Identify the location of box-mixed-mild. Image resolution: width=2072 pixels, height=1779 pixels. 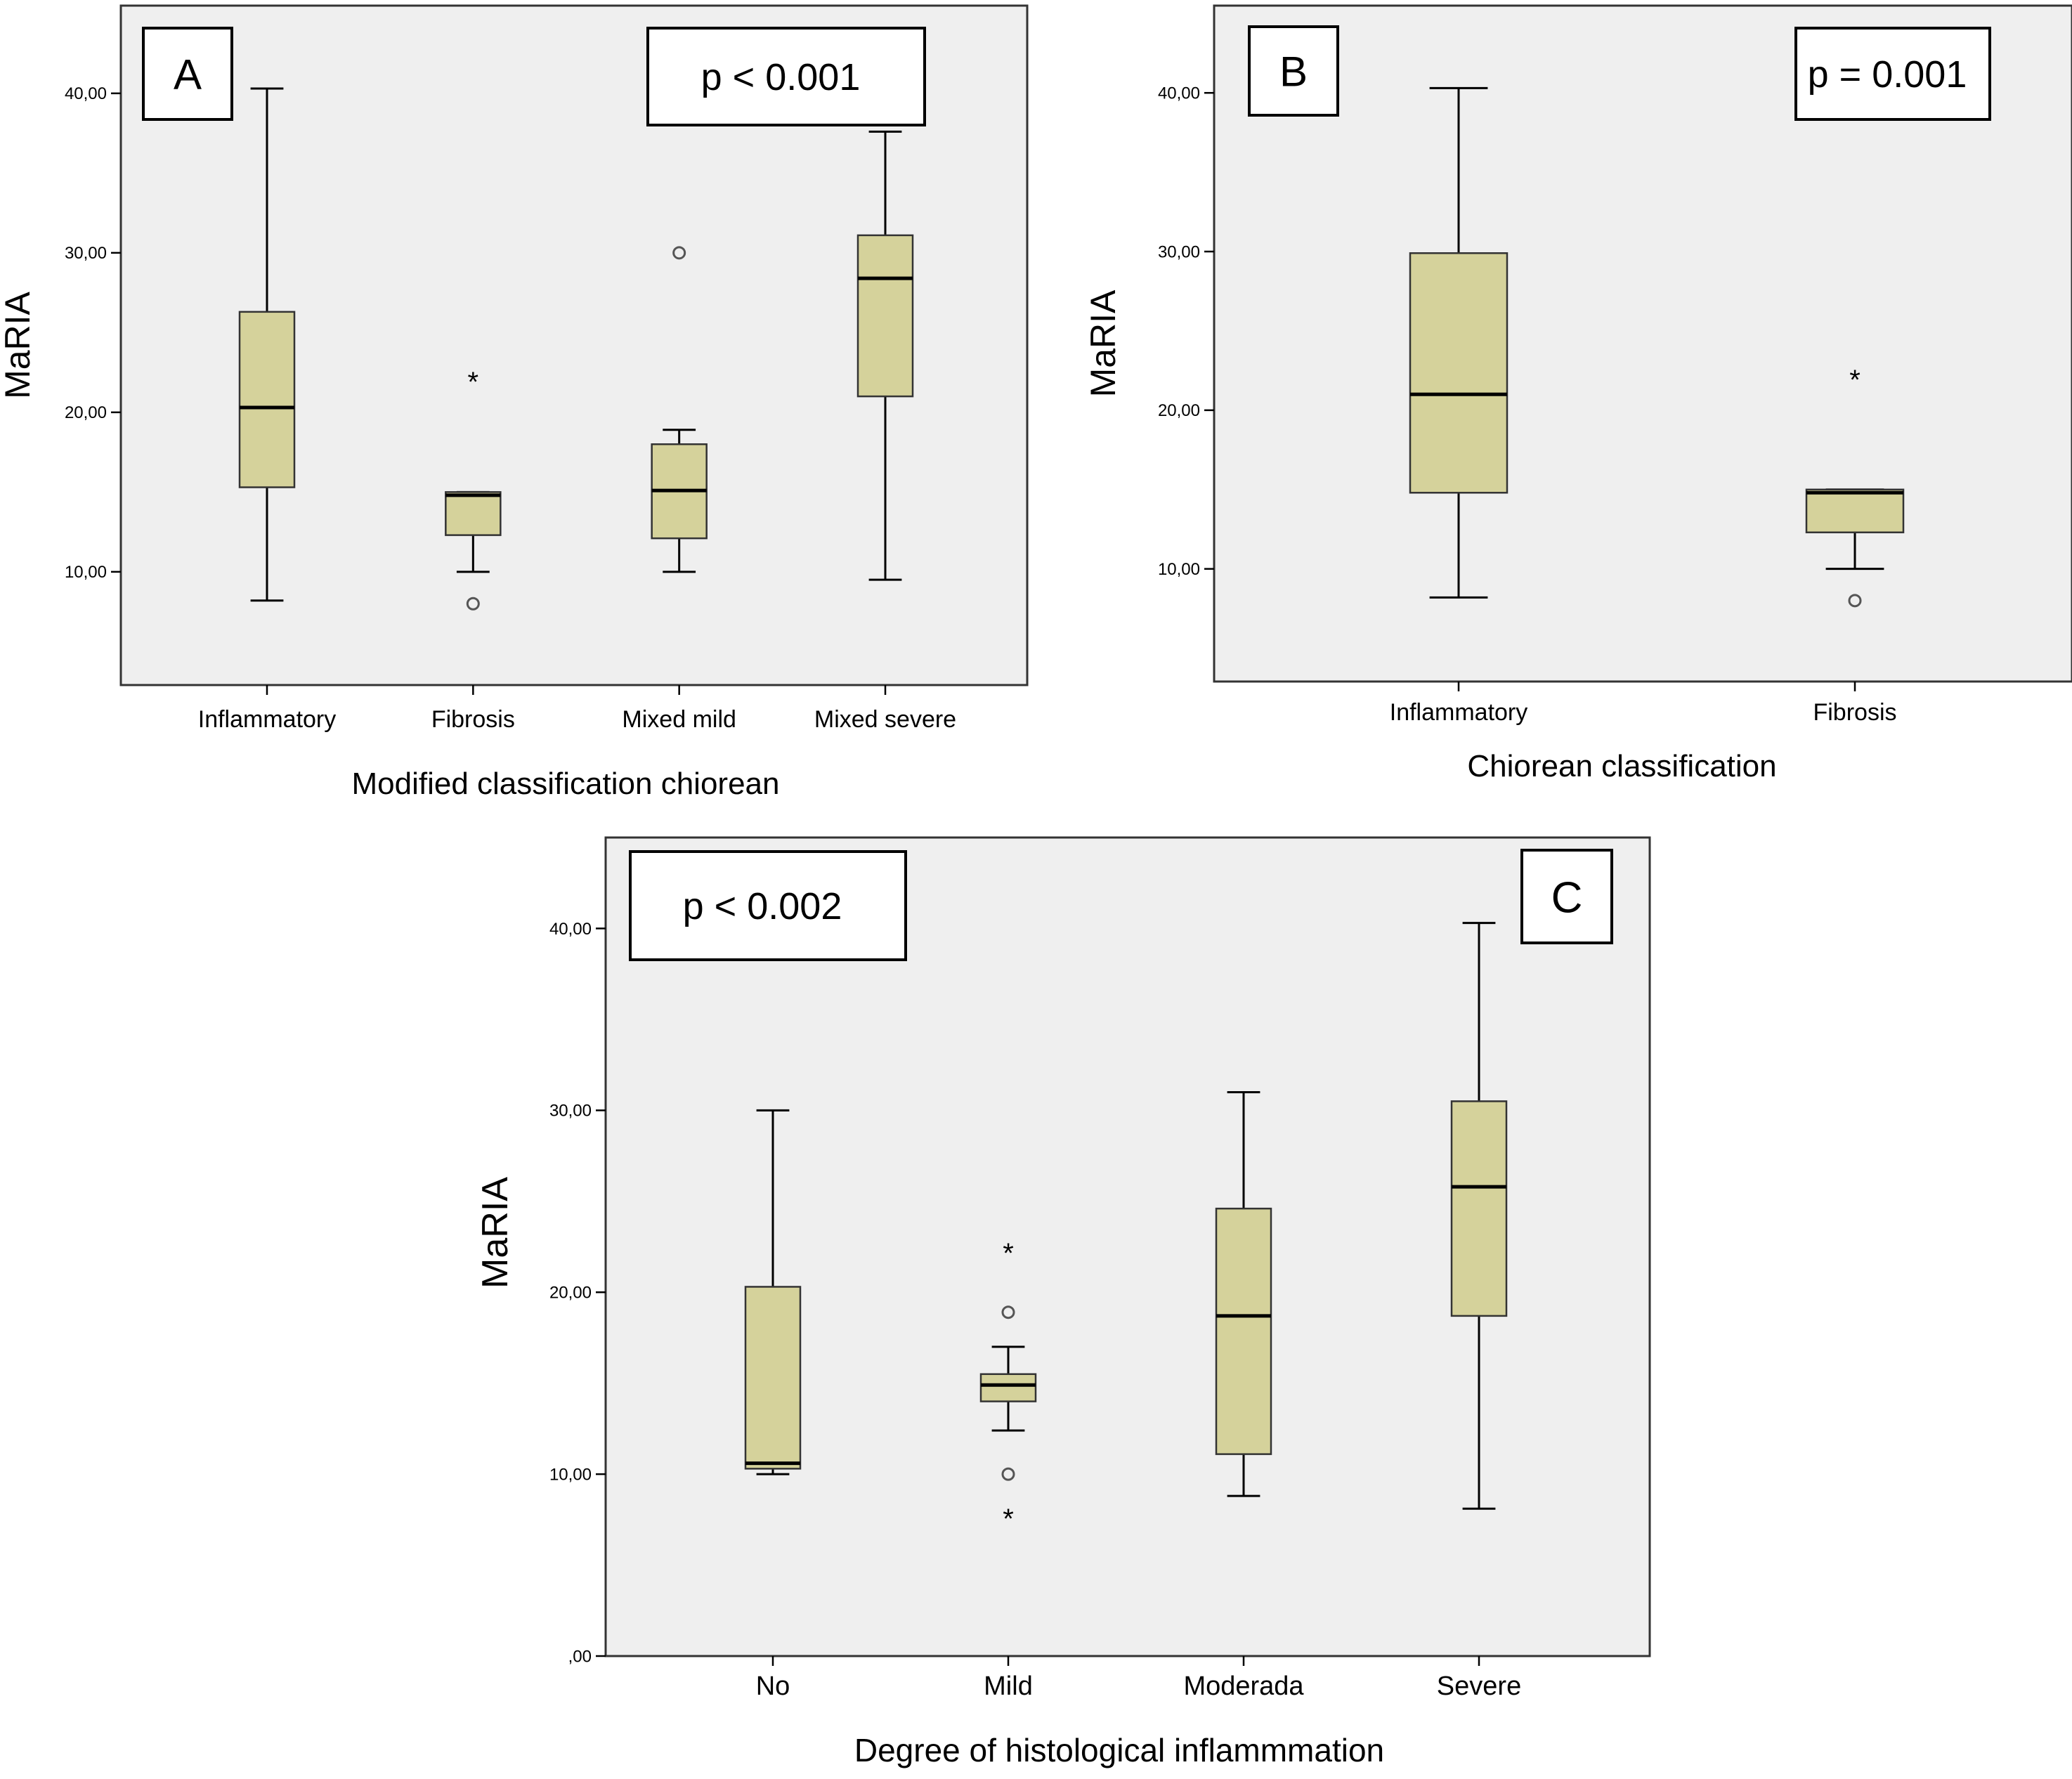
(679, 409).